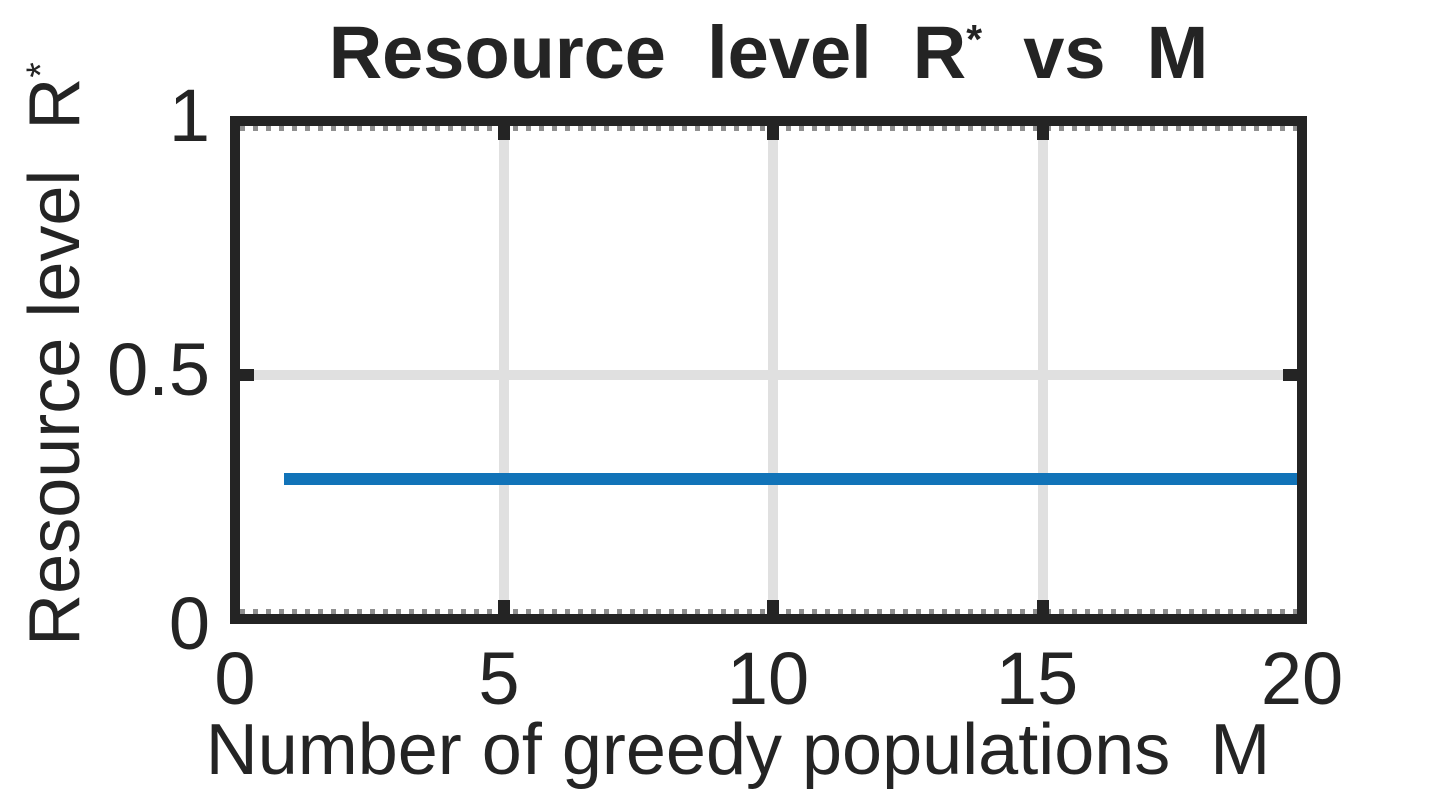  Describe the element at coordinates (189, 623) in the screenshot. I see `y-tick-label-0: 0` at that location.